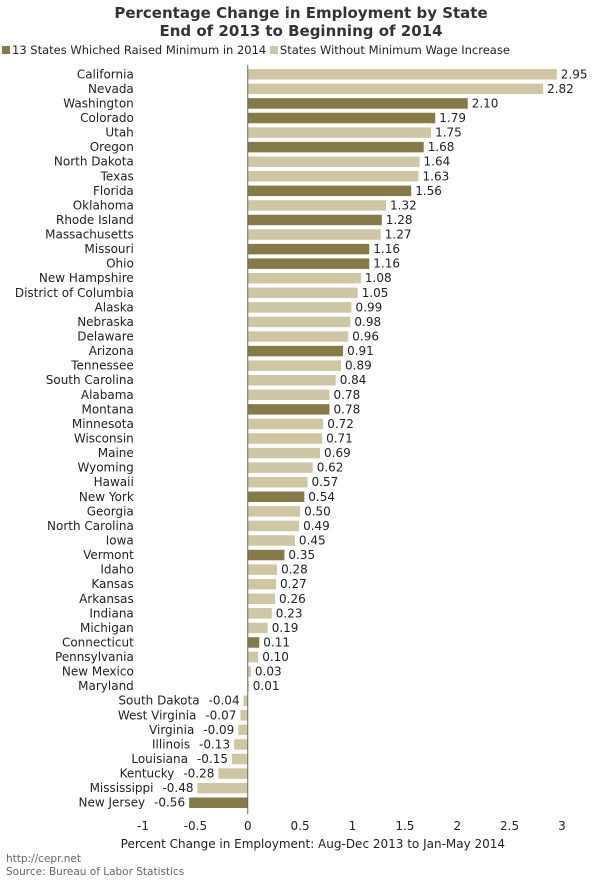 The image size is (602, 882). Describe the element at coordinates (122, 788) in the screenshot. I see `category-label-49: Mississippi` at that location.